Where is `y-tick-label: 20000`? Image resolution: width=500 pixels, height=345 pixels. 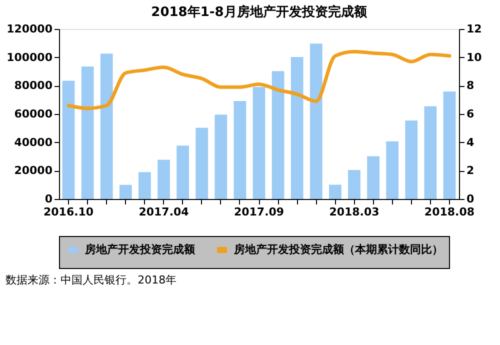
y-tick-label: 20000 is located at coordinates (33, 171).